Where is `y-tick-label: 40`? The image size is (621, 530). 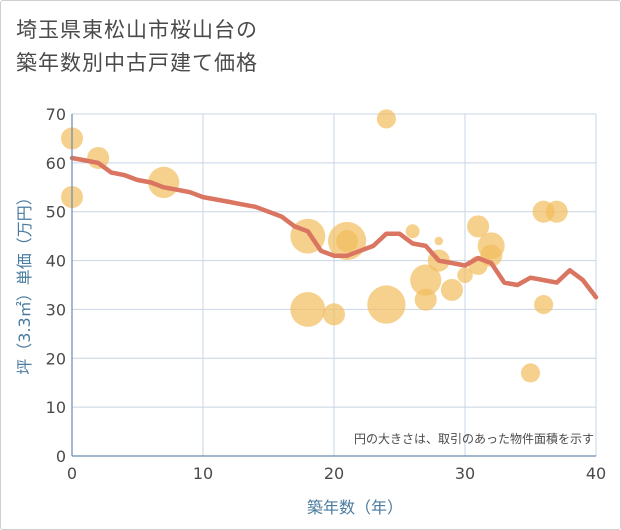
y-tick-label: 40 is located at coordinates (56, 261).